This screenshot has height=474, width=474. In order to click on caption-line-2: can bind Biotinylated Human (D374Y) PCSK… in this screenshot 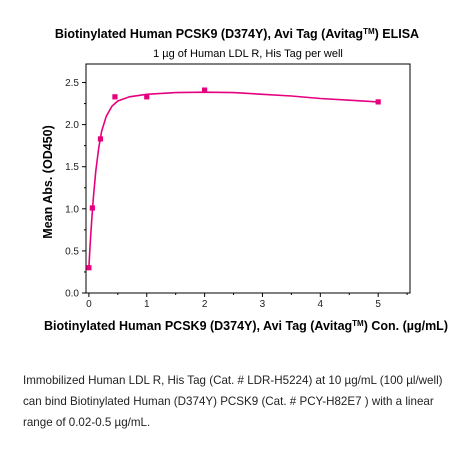, I will do `click(228, 401)`.